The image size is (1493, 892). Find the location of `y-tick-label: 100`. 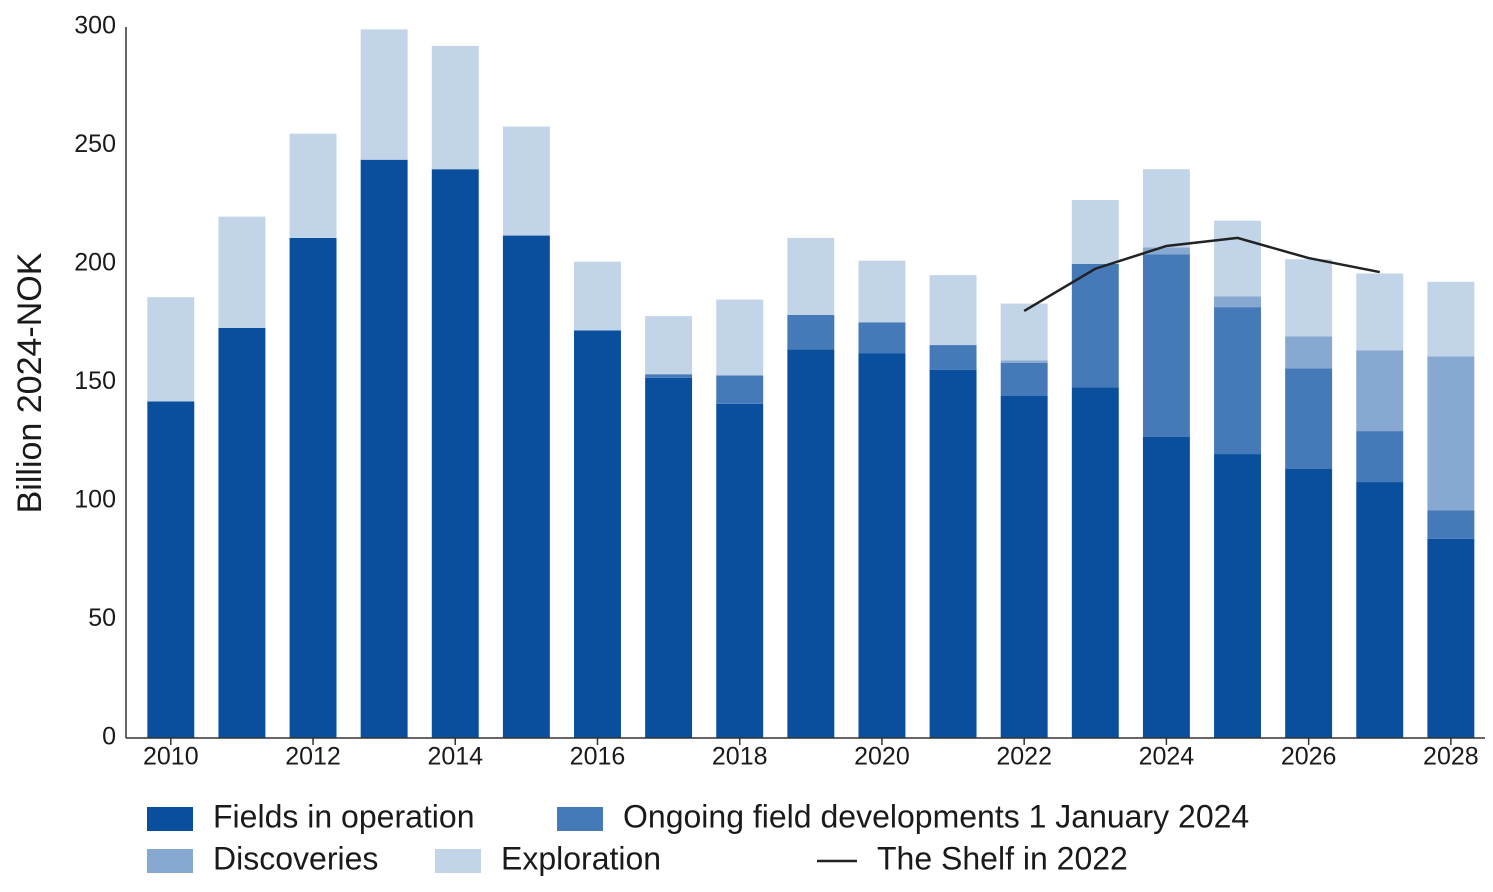

y-tick-label: 100 is located at coordinates (95, 500).